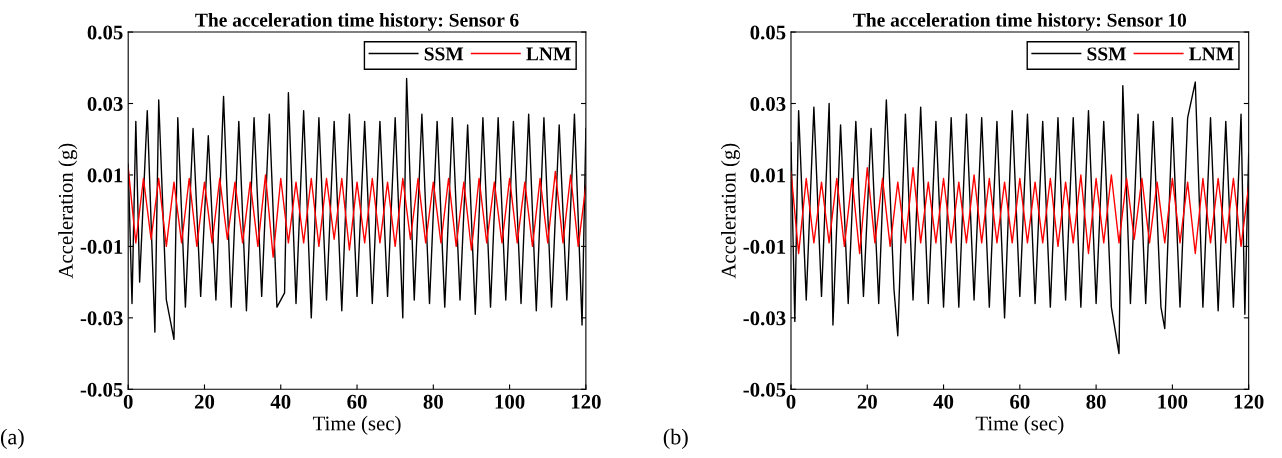 The height and width of the screenshot is (458, 1282). I want to click on chart-title: The acceleration time history: Sensor 10, so click(1020, 22).